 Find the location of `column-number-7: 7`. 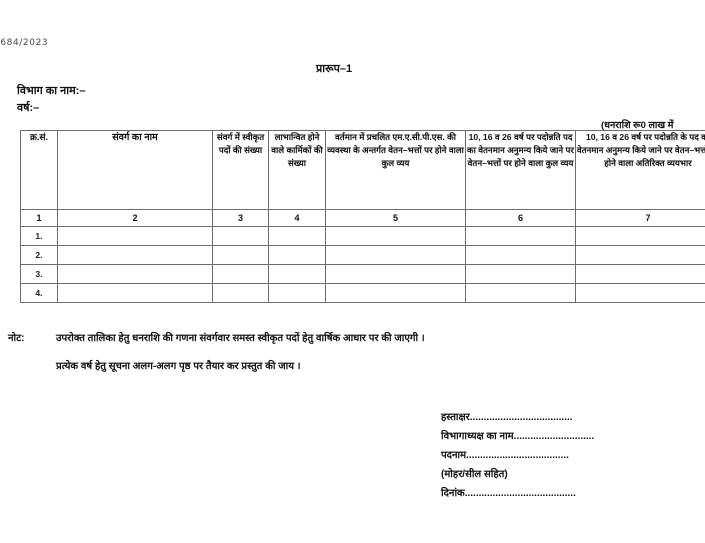

column-number-7: 7 is located at coordinates (640, 218).